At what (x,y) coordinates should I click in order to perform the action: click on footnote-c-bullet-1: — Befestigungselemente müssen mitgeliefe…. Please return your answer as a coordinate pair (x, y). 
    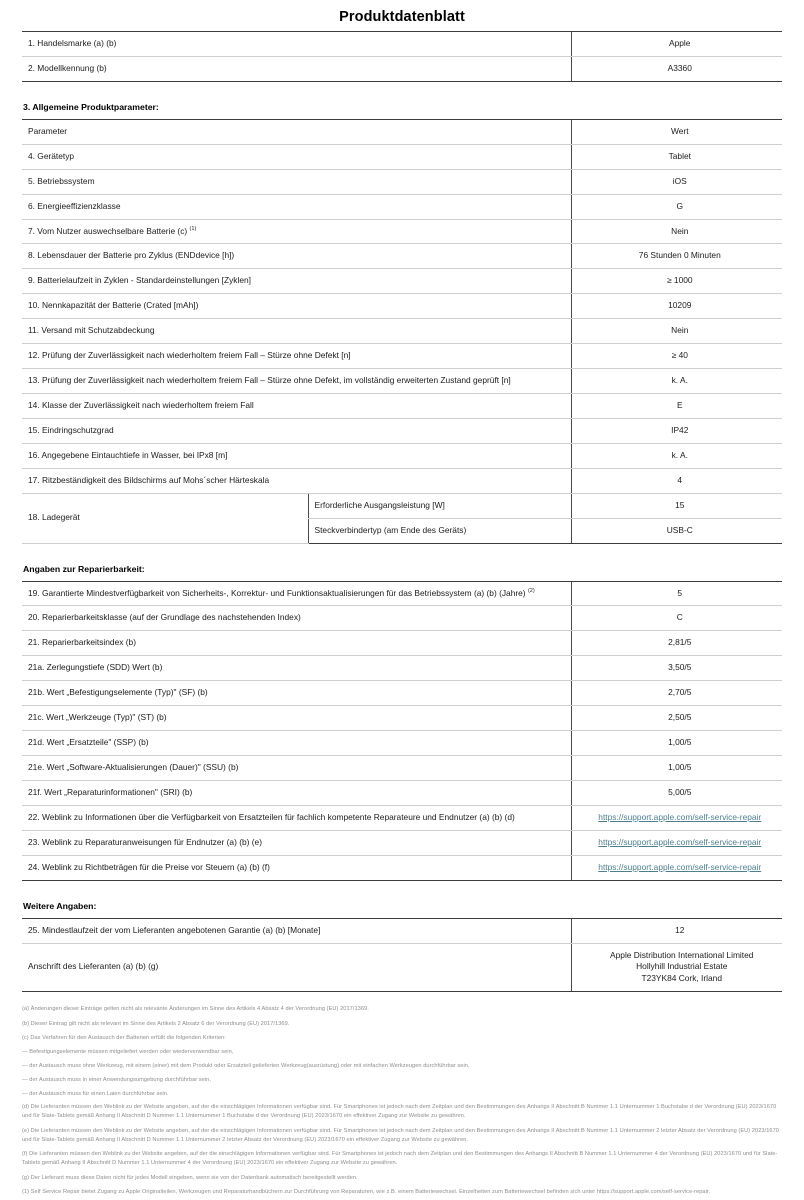
    Looking at the image, I should click on (128, 1052).